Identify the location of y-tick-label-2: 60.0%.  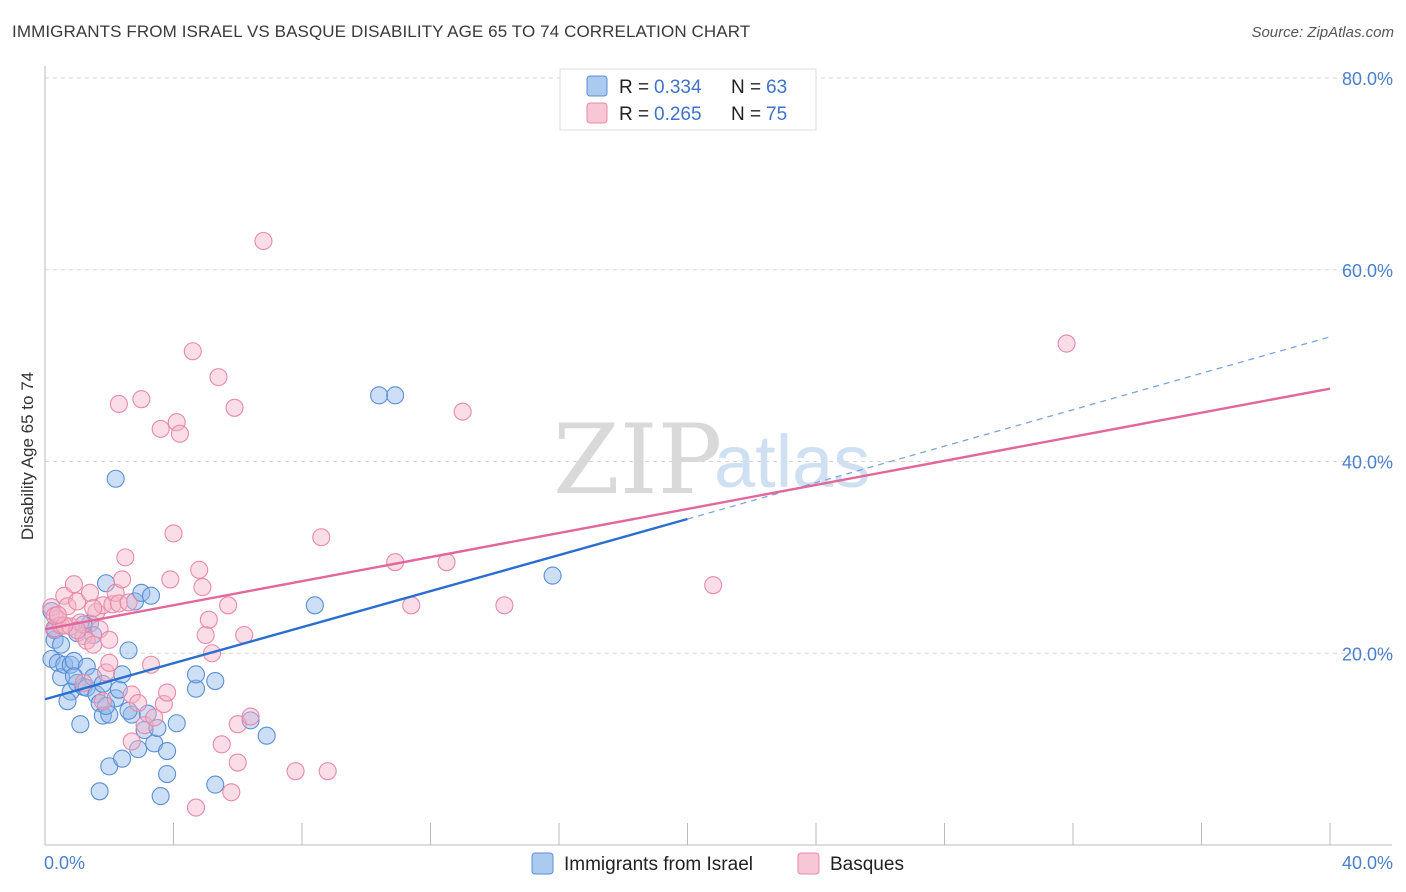
(1367, 271).